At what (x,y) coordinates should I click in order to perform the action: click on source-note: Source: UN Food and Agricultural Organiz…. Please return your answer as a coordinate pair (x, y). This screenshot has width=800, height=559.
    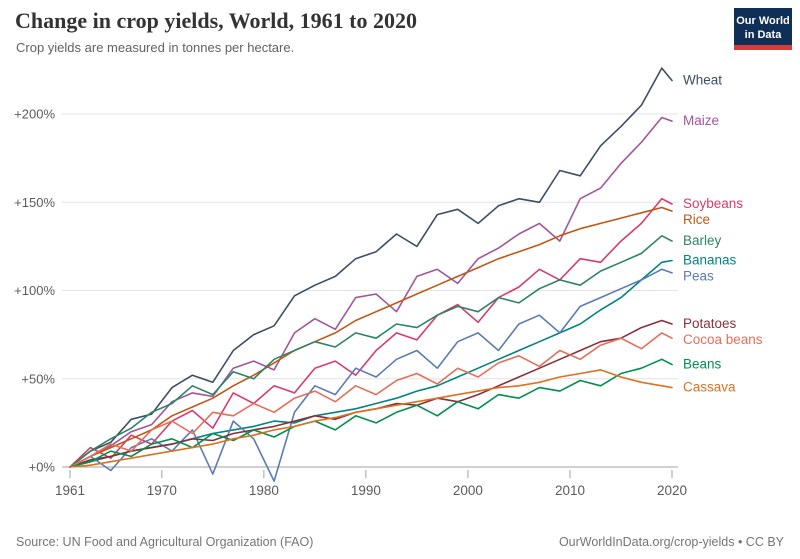
    Looking at the image, I should click on (165, 542).